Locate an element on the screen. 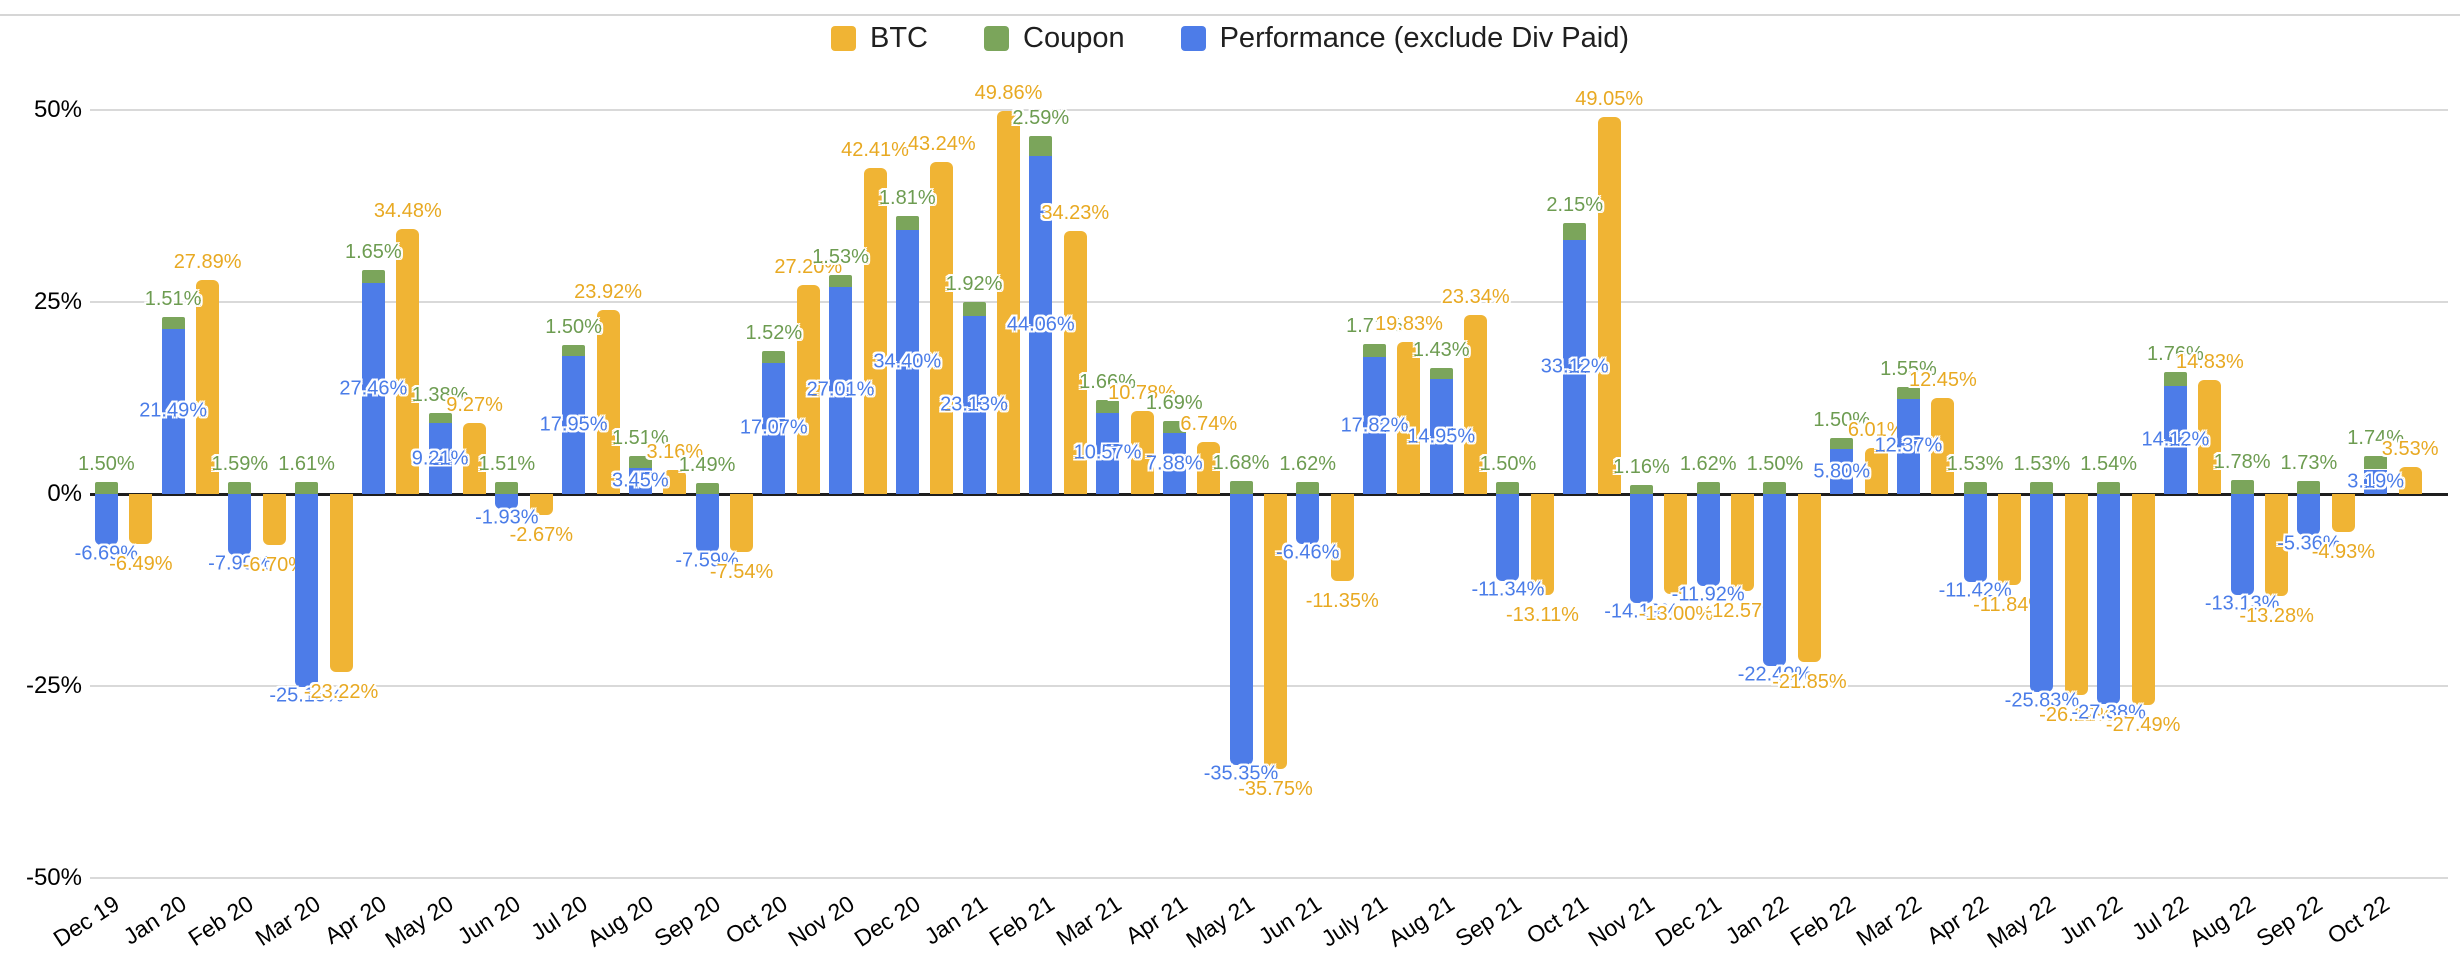 The image size is (2460, 958). legend-item-btc: BTC is located at coordinates (879, 38).